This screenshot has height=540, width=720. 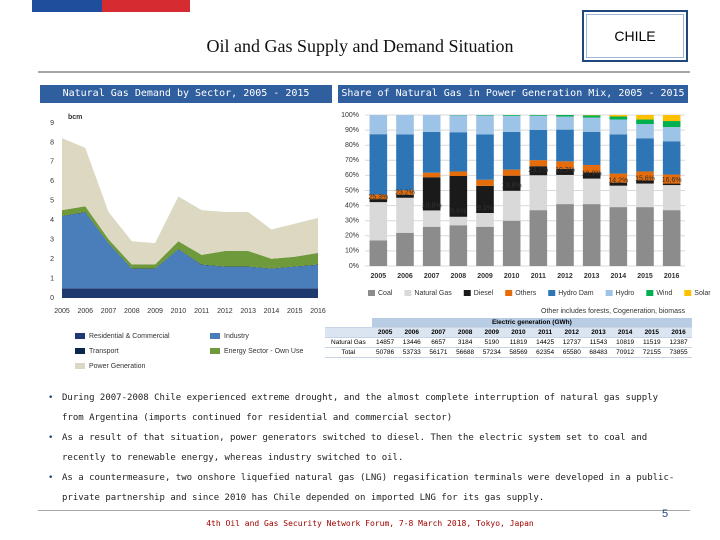 I want to click on y-tick-label: 0, so click(x=52, y=298).